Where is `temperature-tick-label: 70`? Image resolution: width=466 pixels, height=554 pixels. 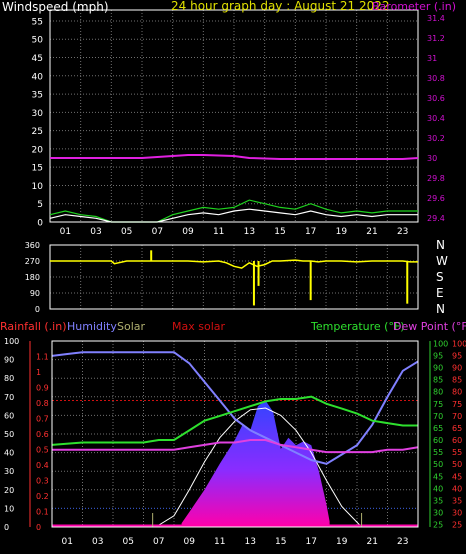 temperature-tick-label: 70 is located at coordinates (438, 416).